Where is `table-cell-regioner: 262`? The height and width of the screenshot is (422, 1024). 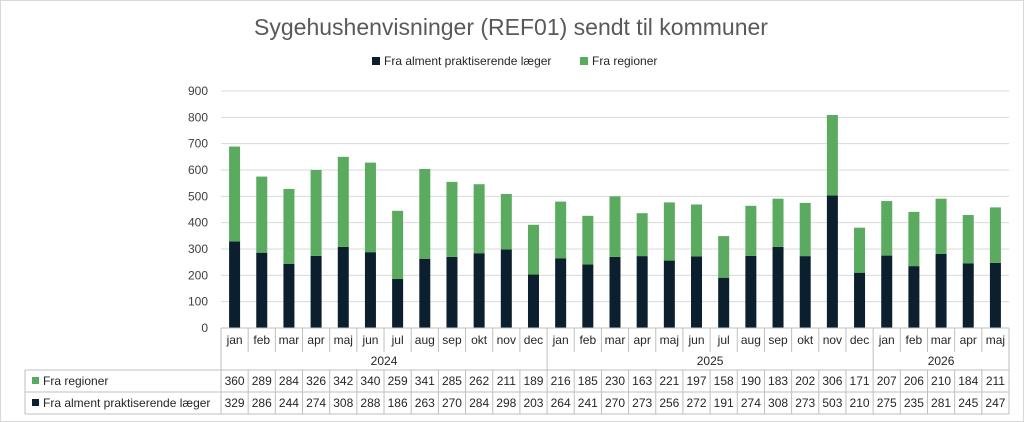
table-cell-regioner: 262 is located at coordinates (479, 381).